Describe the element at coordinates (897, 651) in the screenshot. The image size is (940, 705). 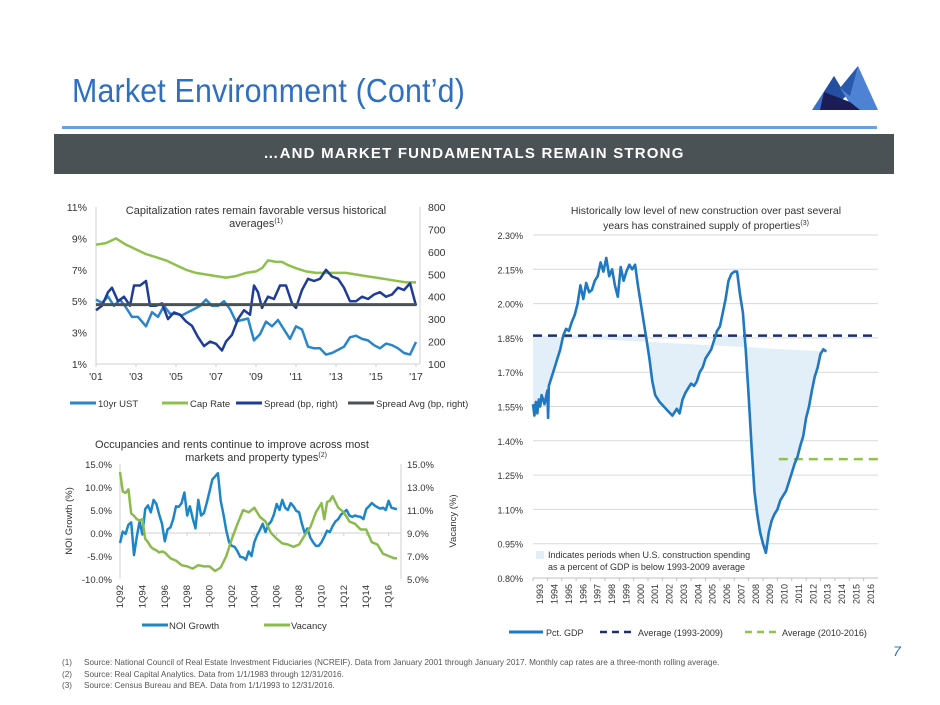
I see `page-number: 7` at that location.